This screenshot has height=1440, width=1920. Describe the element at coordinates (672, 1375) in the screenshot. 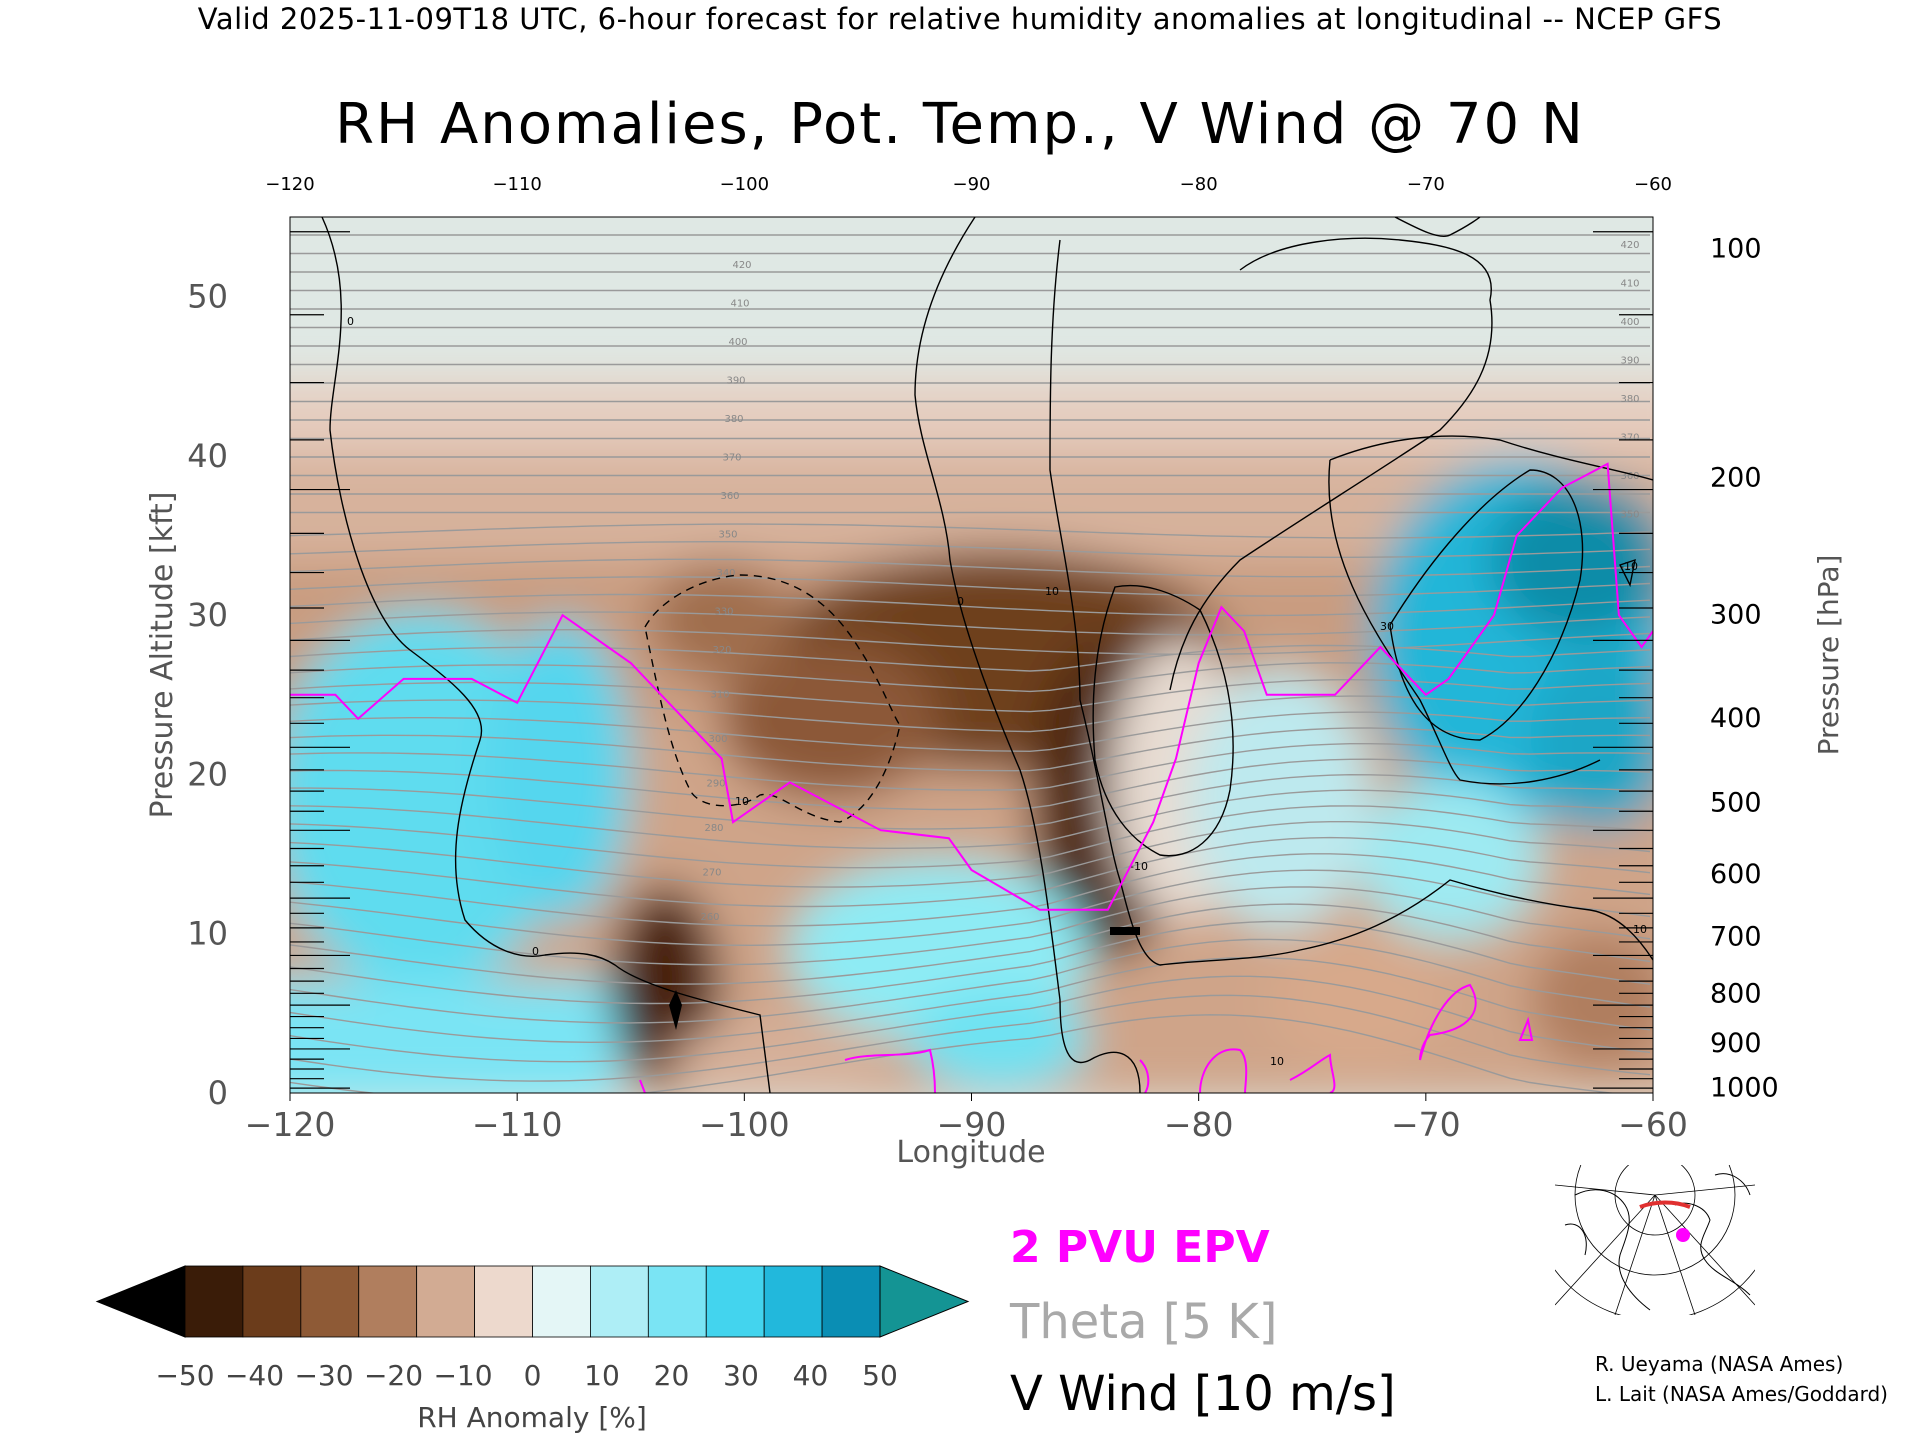

I see `colorbar-tick-label: 20` at that location.